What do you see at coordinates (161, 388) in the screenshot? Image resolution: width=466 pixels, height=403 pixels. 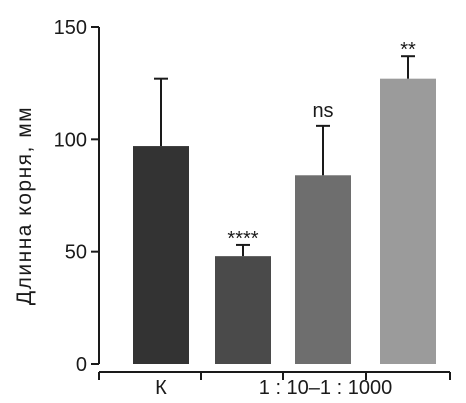 I see `x-tick-label: К` at bounding box center [161, 388].